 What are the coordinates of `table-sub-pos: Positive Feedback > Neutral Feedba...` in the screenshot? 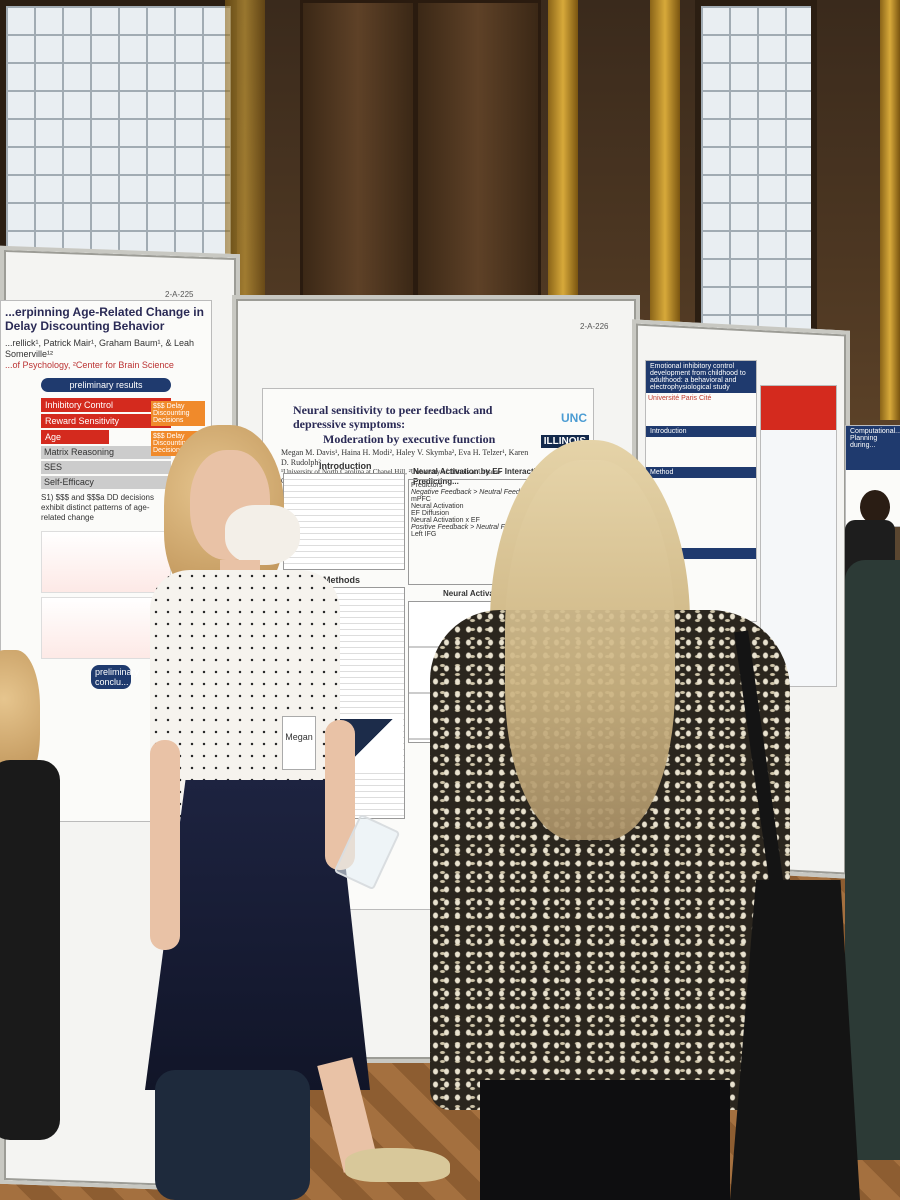 It's located at (471, 527).